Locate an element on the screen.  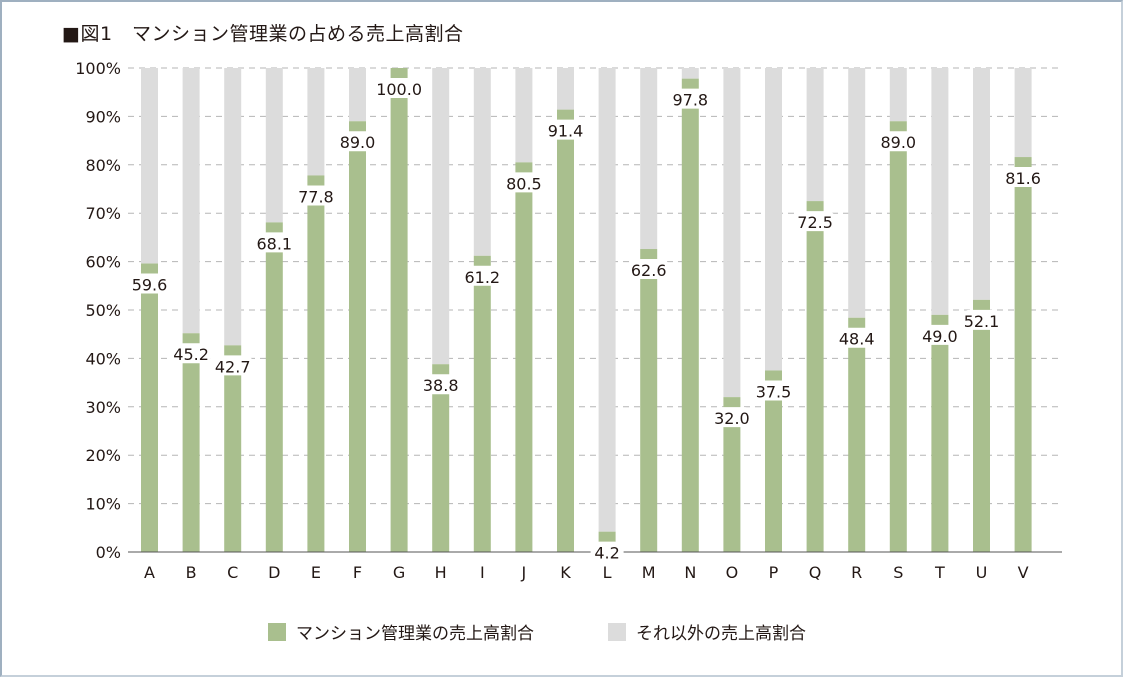
legend-swatch-green is located at coordinates (277, 631).